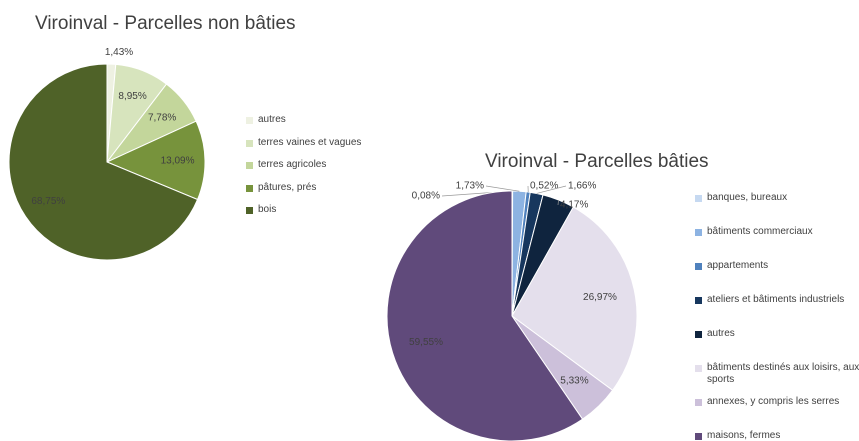 The image size is (859, 441). Describe the element at coordinates (162, 118) in the screenshot. I see `data-label: 7,78%` at that location.